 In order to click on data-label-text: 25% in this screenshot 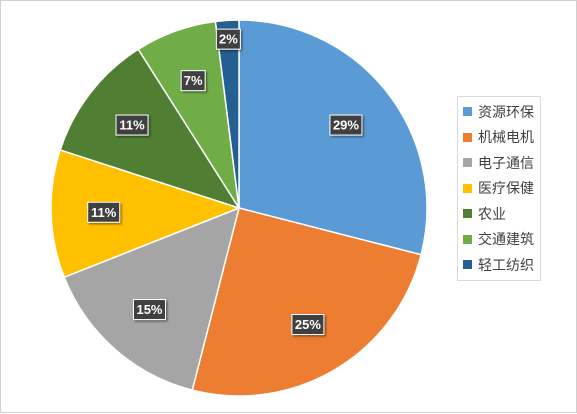, I will do `click(308, 324)`.